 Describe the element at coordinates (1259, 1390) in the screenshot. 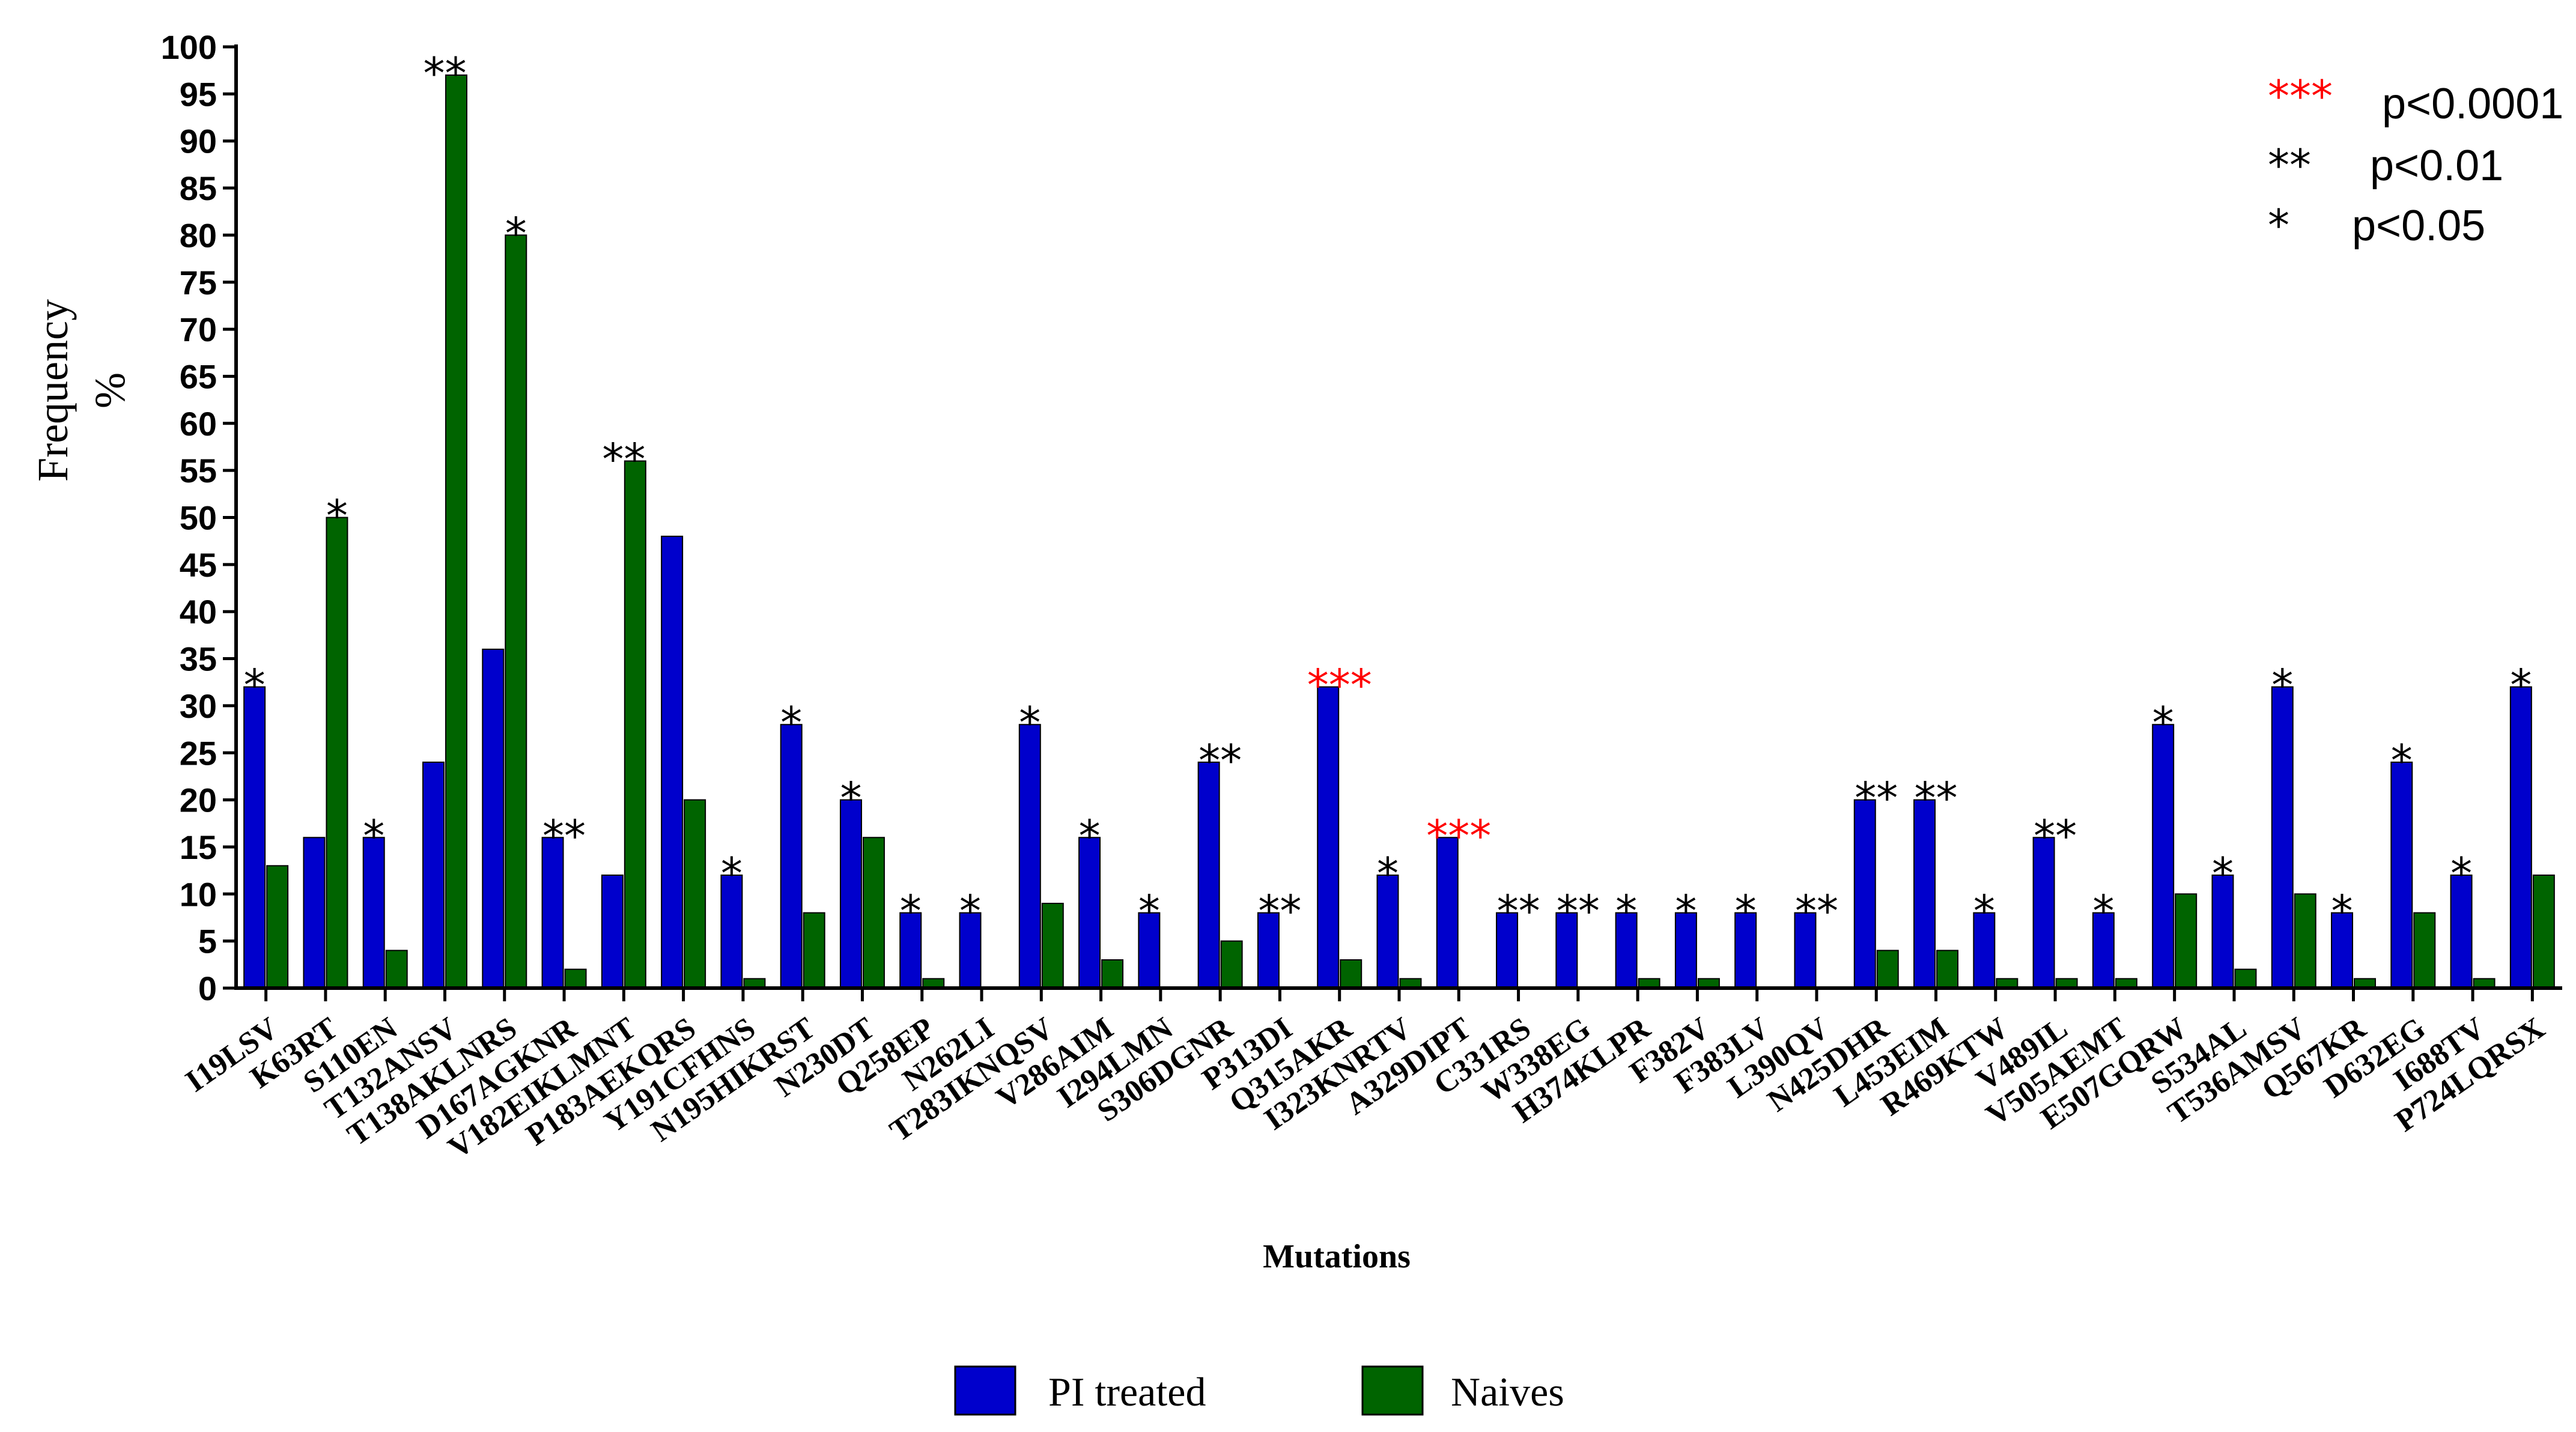

I see `series-legend: PI treated Naives` at that location.